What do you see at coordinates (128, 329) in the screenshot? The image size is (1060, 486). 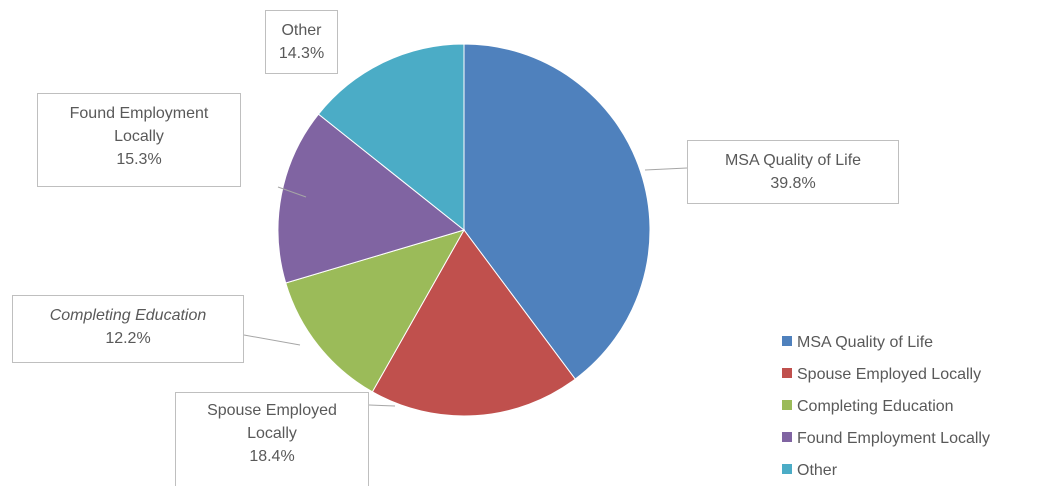 I see `data-label: Completing Education 12.2%` at bounding box center [128, 329].